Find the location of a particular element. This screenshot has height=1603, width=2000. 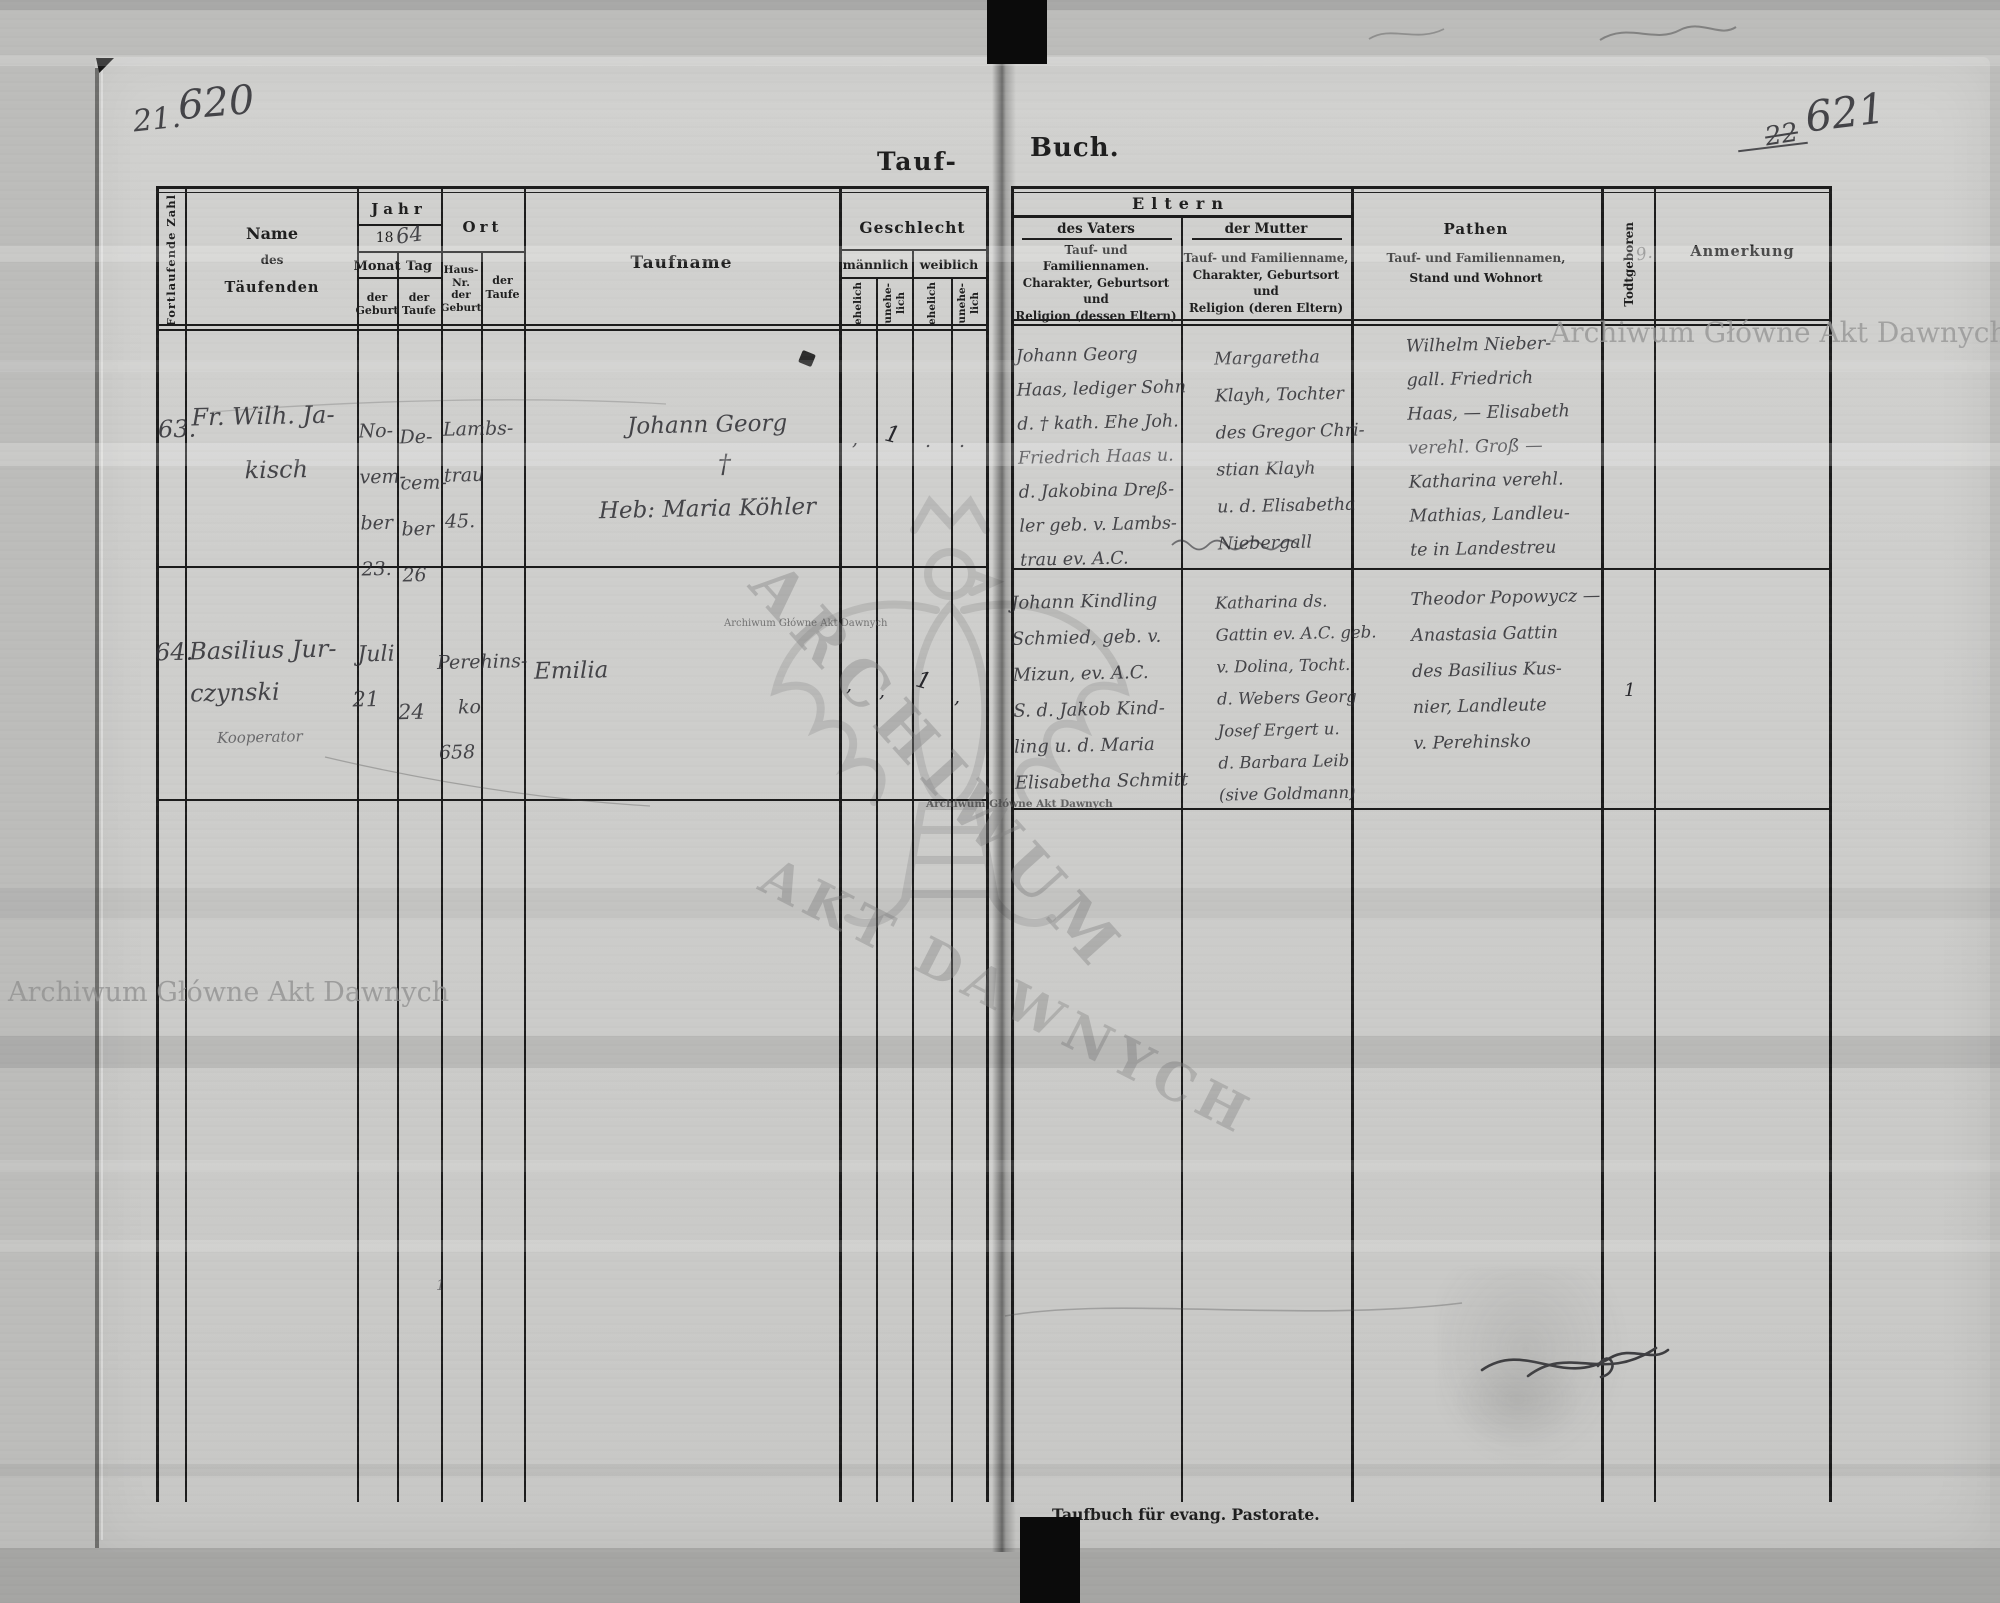

left-col-male-female is located at coordinates (913, 876).